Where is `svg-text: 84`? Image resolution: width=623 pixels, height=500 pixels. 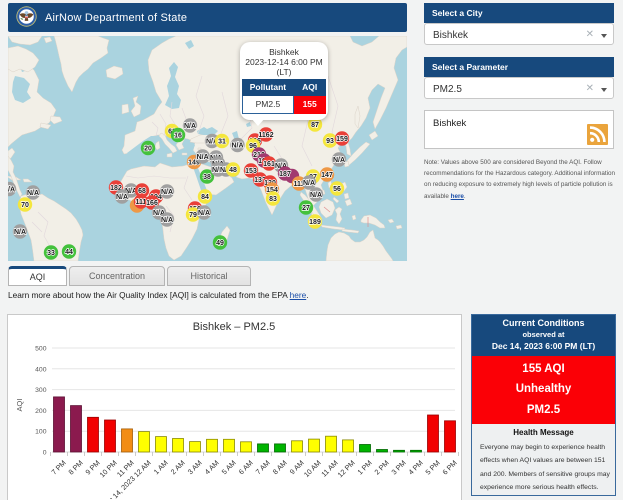
svg-text: 84 is located at coordinates (205, 197).